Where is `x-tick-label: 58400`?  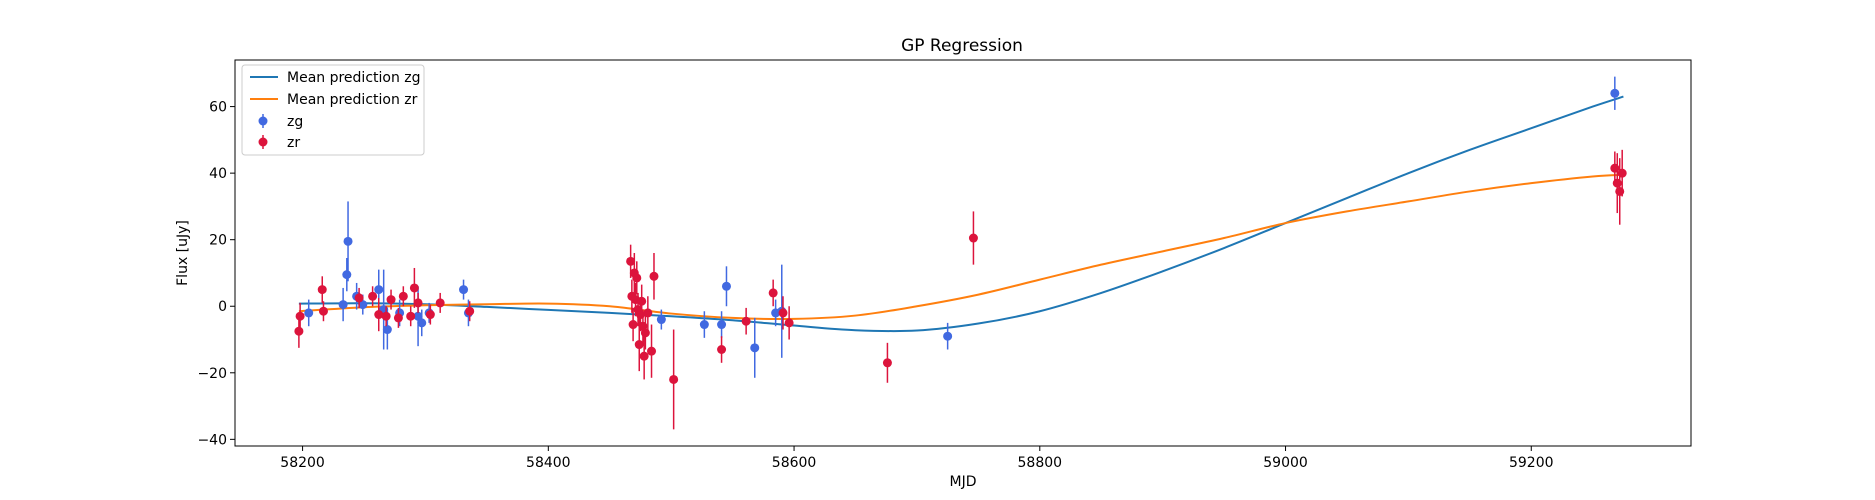 x-tick-label: 58400 is located at coordinates (548, 463).